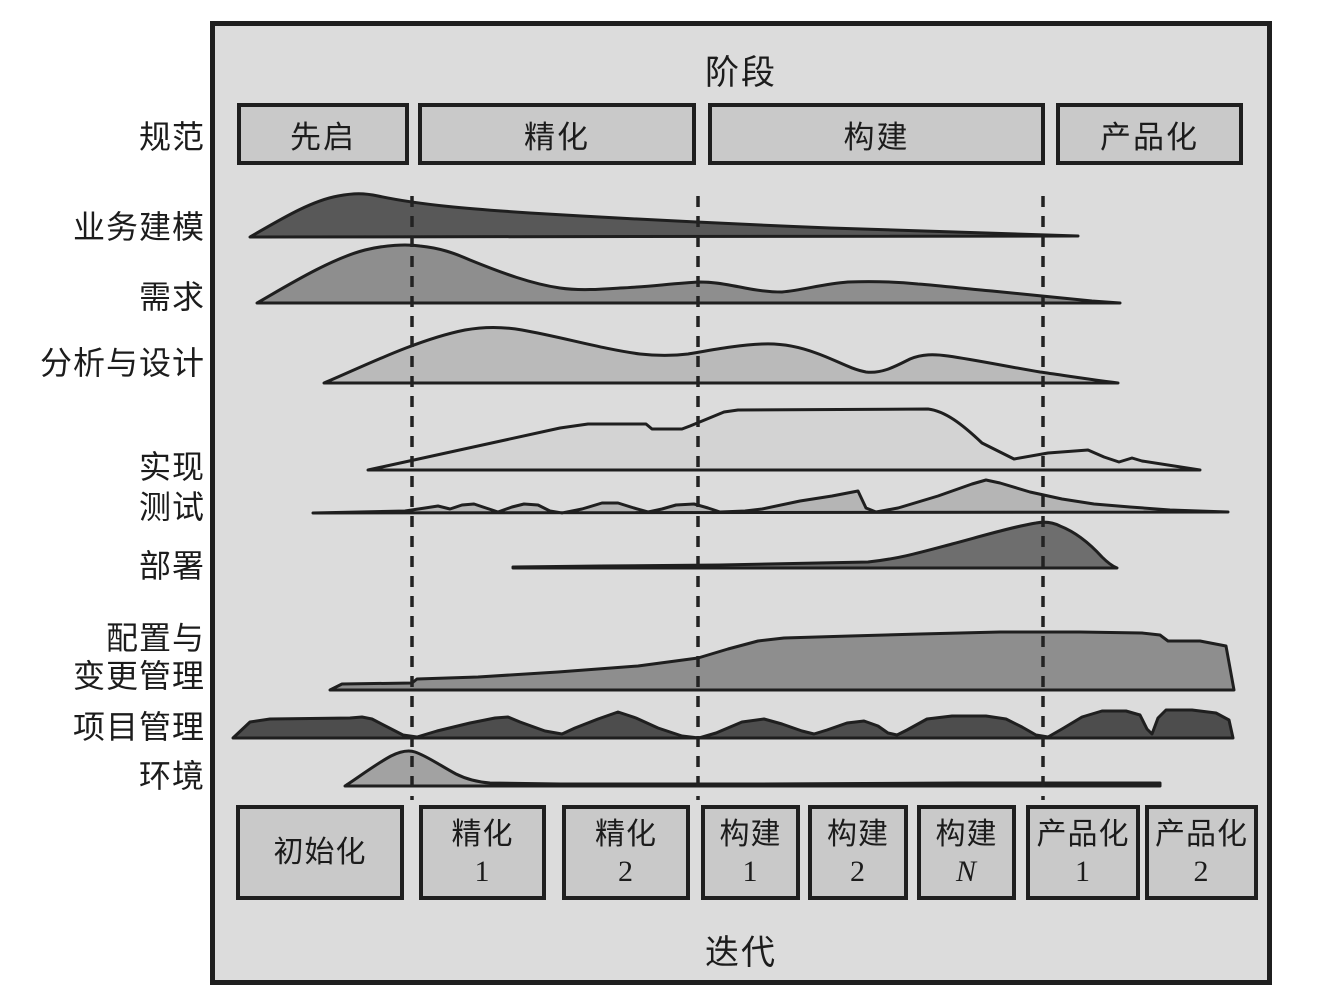  Describe the element at coordinates (171, 507) in the screenshot. I see `label-test: 测试` at that location.